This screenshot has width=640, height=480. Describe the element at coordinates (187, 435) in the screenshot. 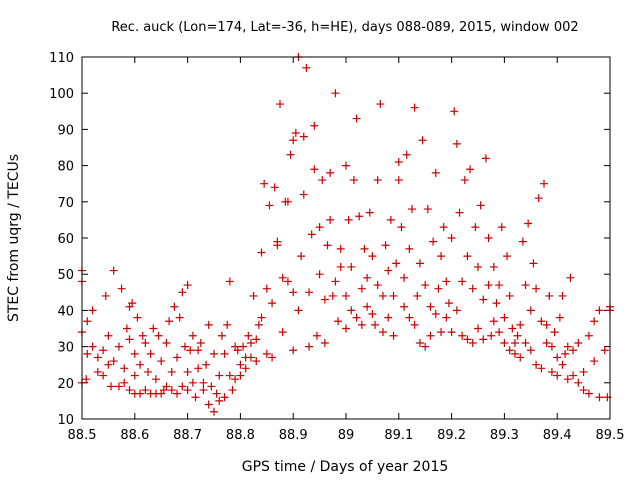

I see `x-tick-label: 88.7` at that location.